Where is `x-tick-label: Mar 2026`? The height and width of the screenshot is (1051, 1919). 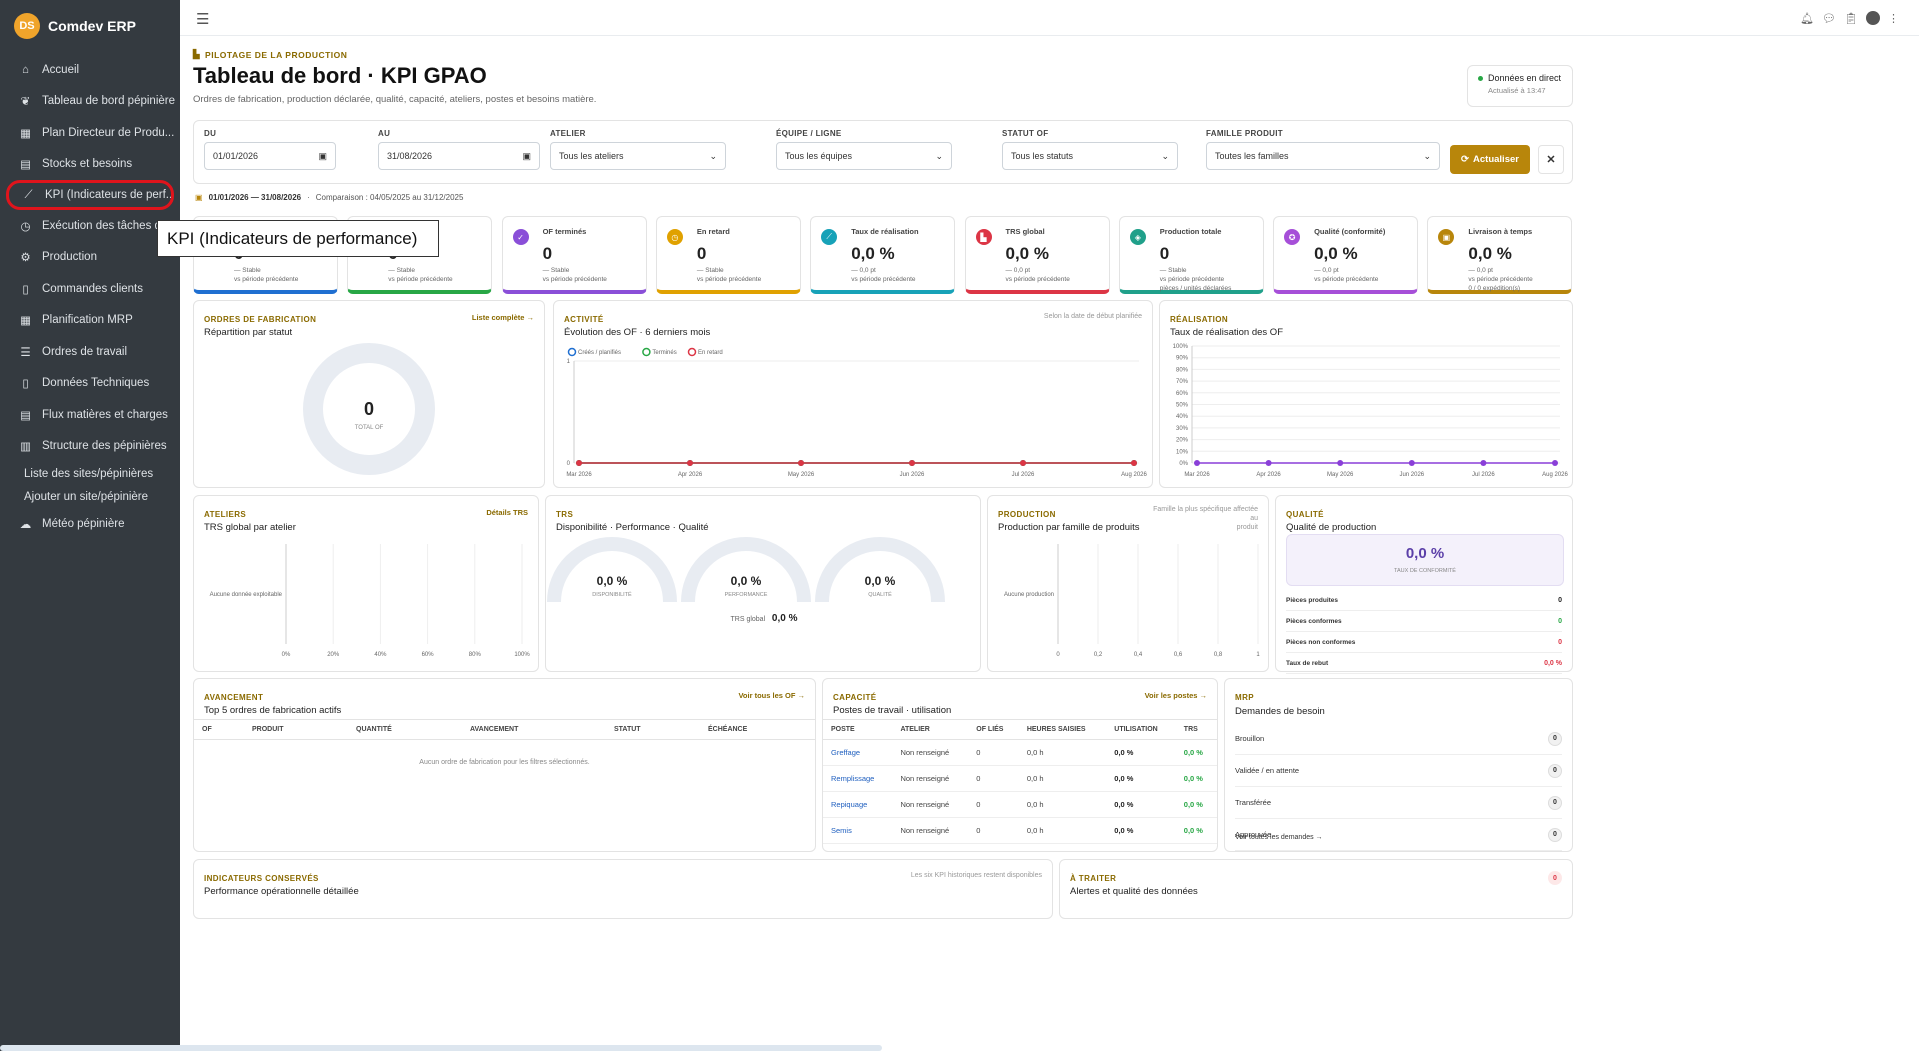
x-tick-label: Mar 2026 is located at coordinates (579, 475).